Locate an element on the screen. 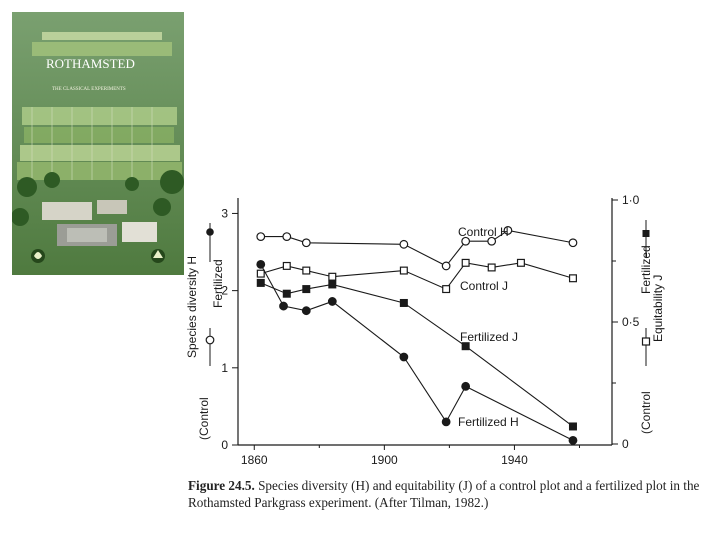 The width and height of the screenshot is (720, 540). right-axis-label-top: Fertilized is located at coordinates (646, 269).